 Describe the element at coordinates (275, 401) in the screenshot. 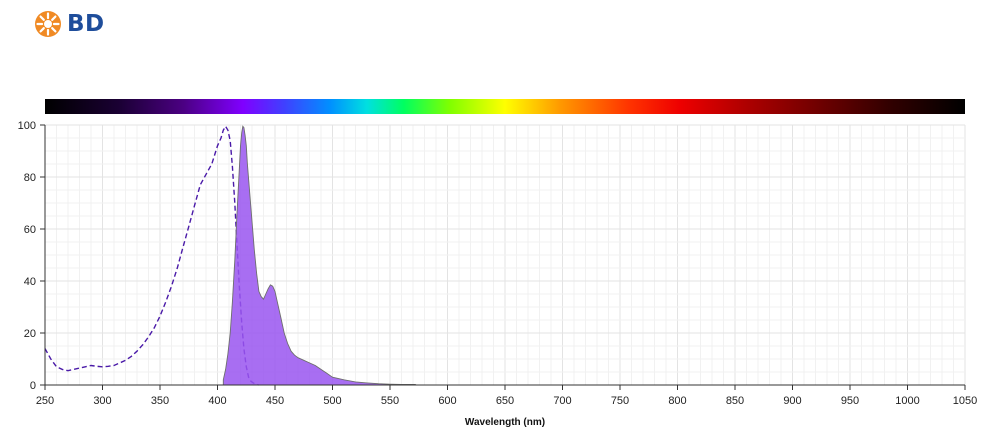

I see `x-tick-label: 450` at that location.